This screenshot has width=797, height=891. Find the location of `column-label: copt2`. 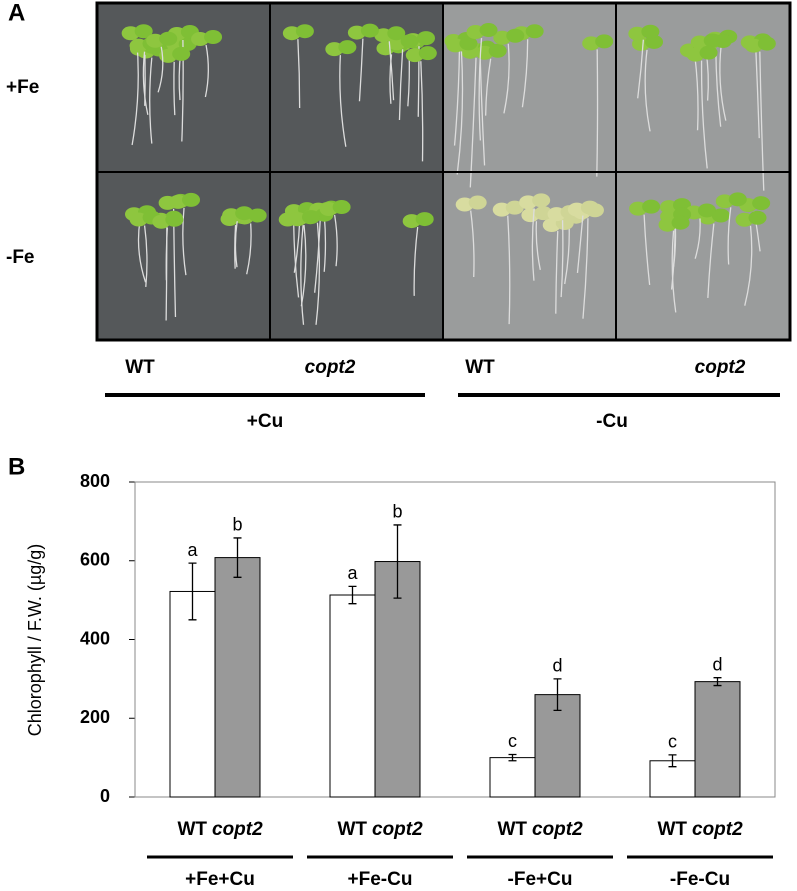

column-label: copt2 is located at coordinates (720, 367).